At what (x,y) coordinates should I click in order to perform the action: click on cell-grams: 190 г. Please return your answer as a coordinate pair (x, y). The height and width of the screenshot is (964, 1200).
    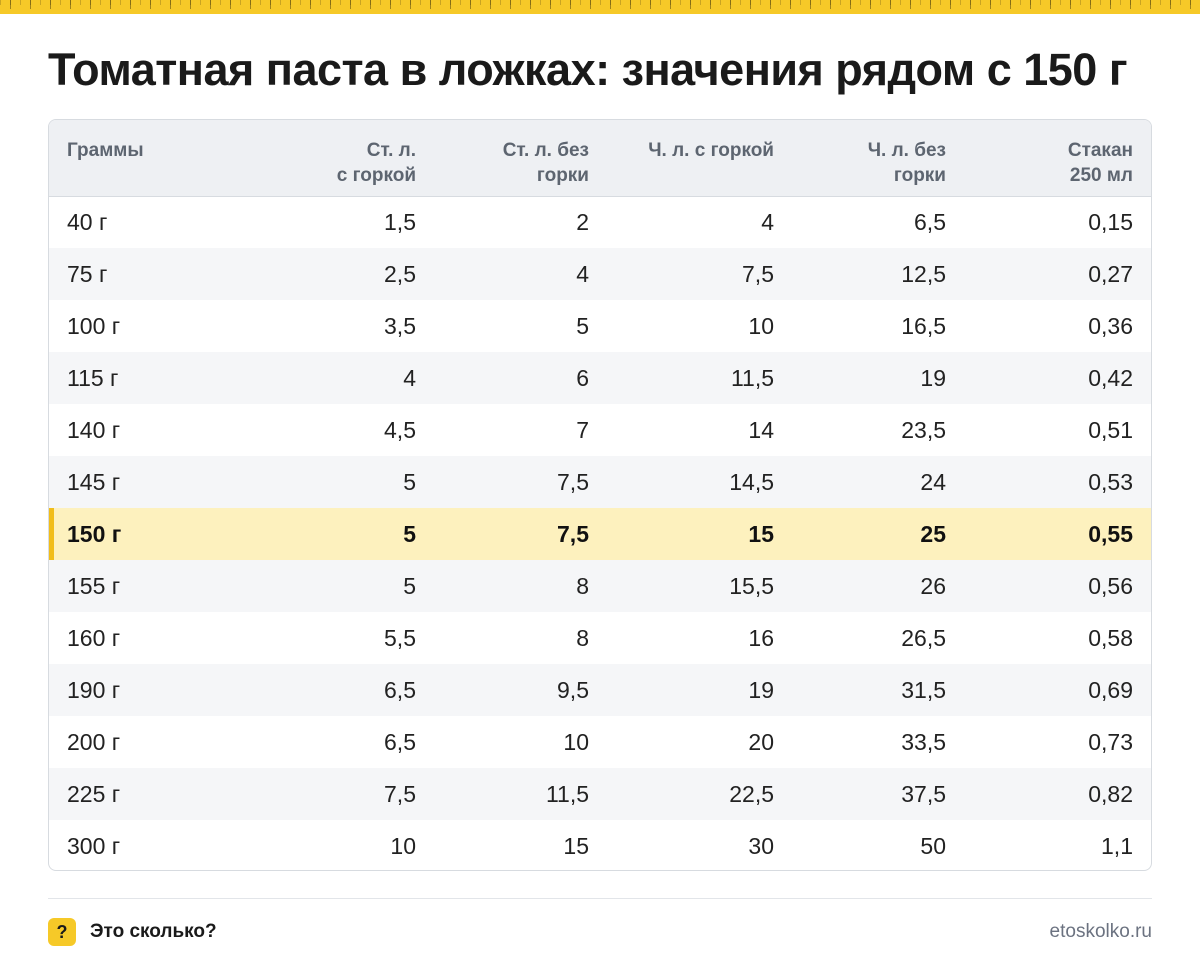
    Looking at the image, I should click on (141, 690).